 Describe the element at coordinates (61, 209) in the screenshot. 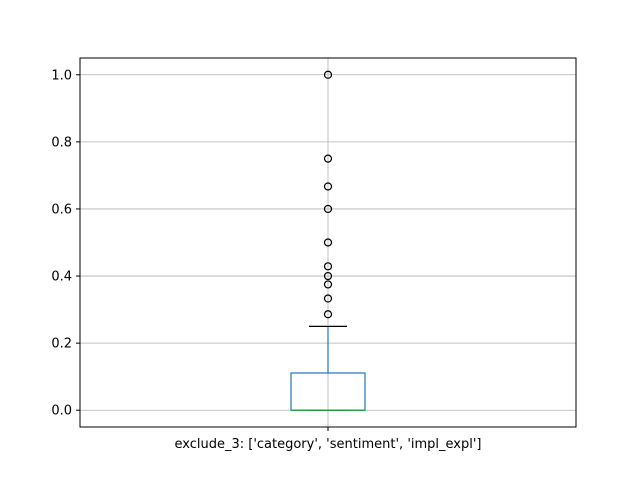

I see `y-tick-label: 0.6` at that location.